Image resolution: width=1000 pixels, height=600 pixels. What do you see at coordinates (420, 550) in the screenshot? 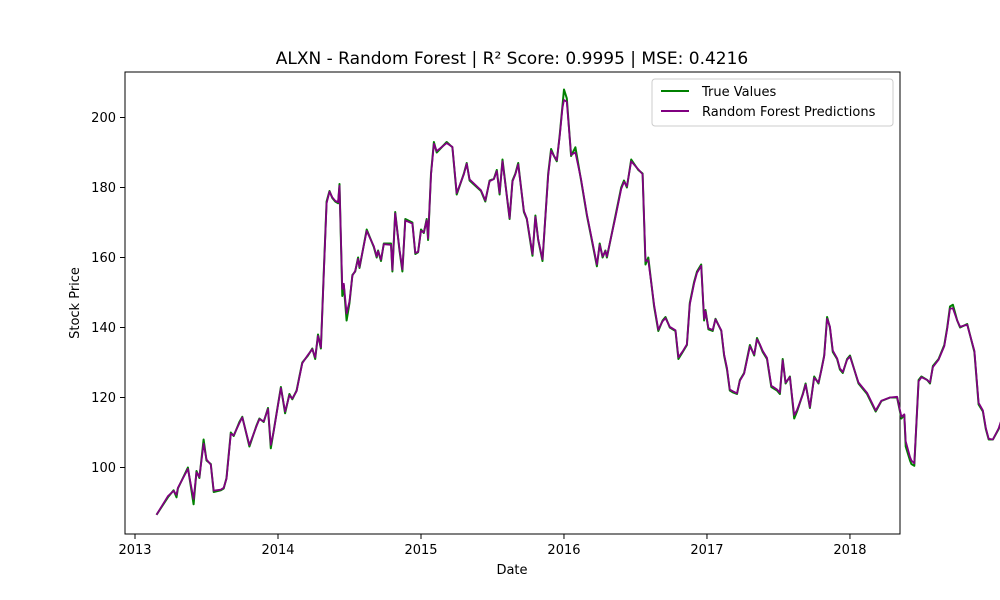
I see `x-tick-label: 2015` at bounding box center [420, 550].